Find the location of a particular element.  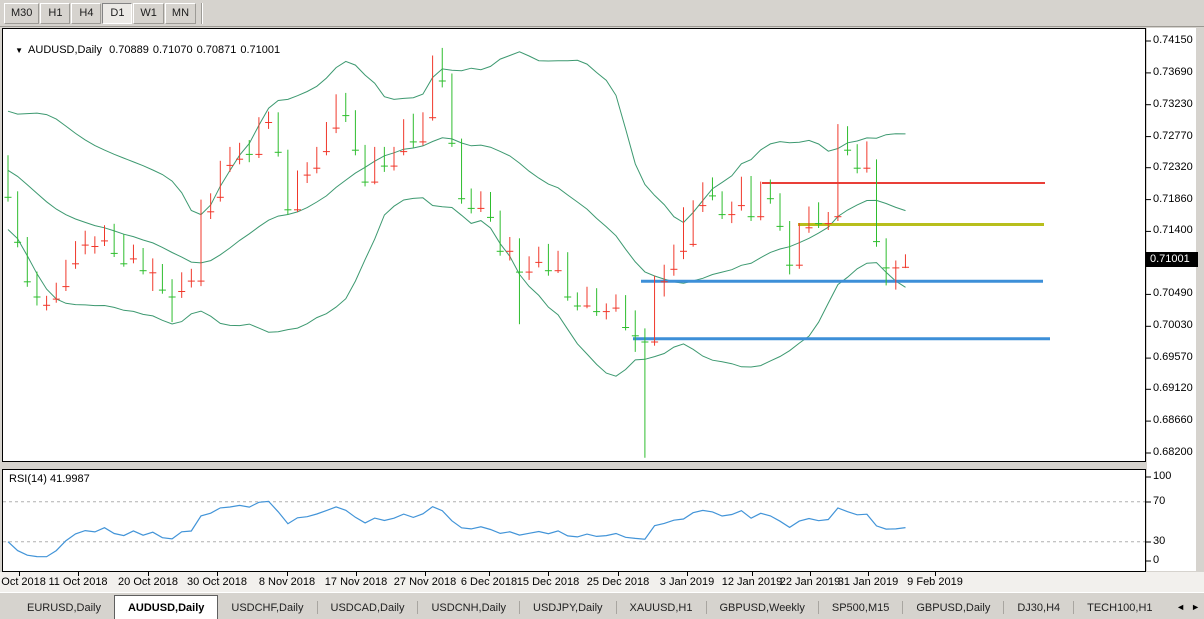

date-axis-label: 30 Oct 2018 is located at coordinates (217, 582).